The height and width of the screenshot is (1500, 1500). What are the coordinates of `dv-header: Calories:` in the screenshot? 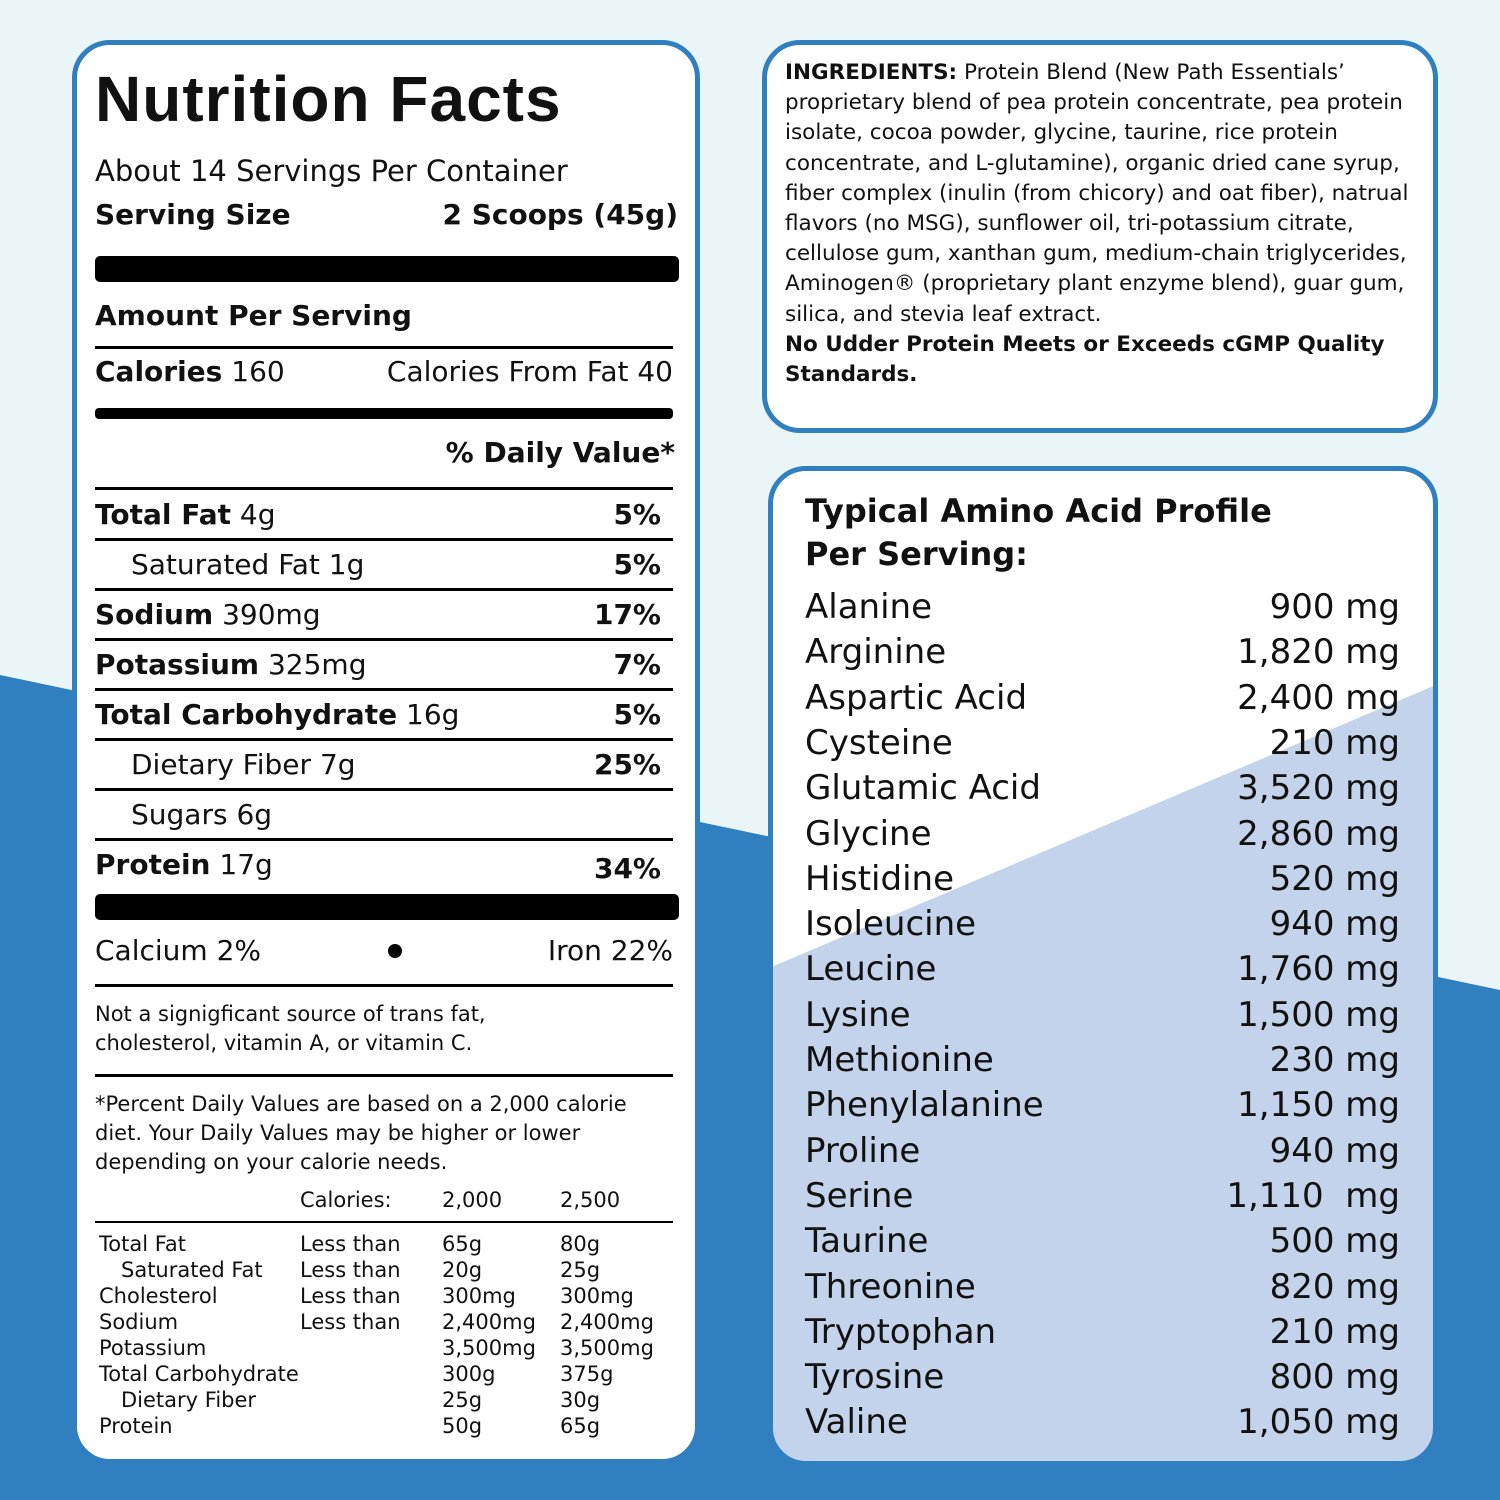 It's located at (346, 1200).